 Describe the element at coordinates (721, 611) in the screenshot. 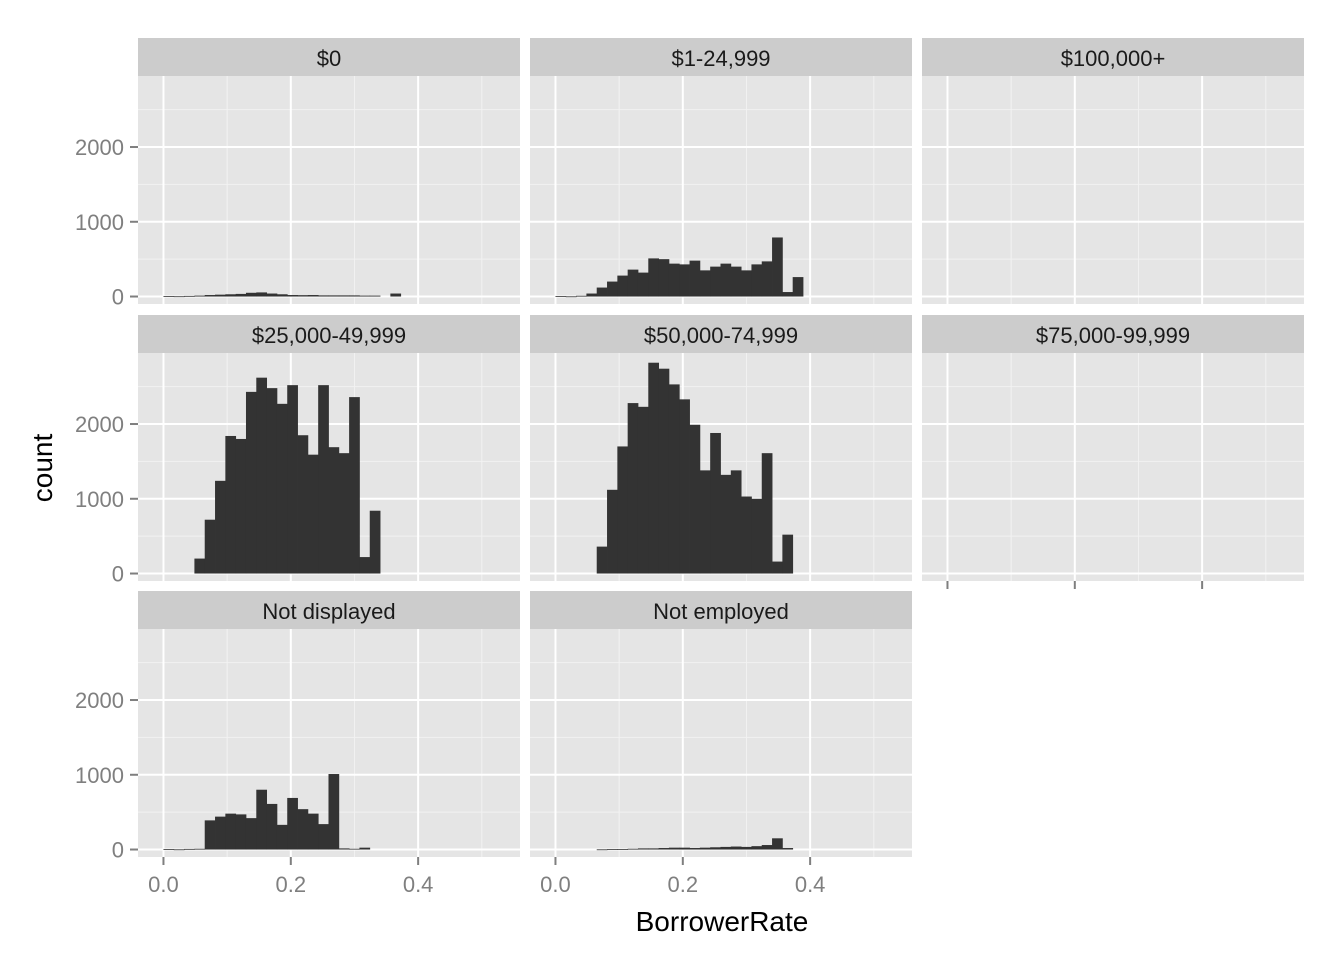

I see `facet-label: Not employed` at that location.